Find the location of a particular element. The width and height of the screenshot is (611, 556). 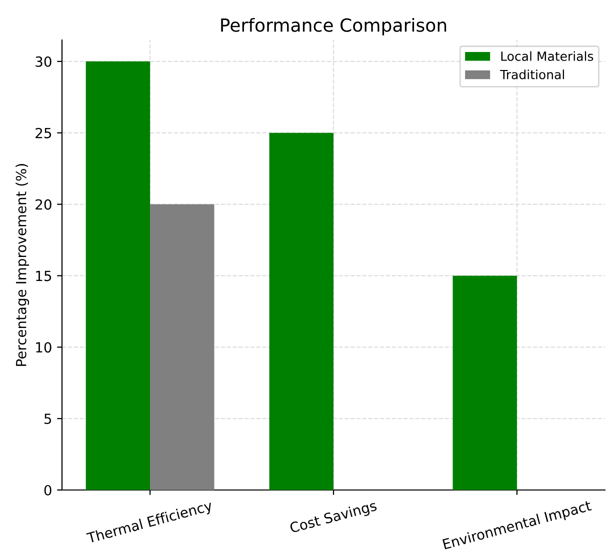

y-tick-label: 15 is located at coordinates (44, 276).